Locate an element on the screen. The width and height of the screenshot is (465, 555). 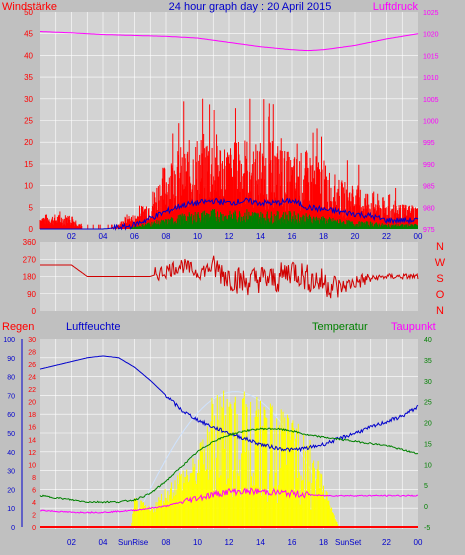
rain-tick: 4 is located at coordinates (34, 503).